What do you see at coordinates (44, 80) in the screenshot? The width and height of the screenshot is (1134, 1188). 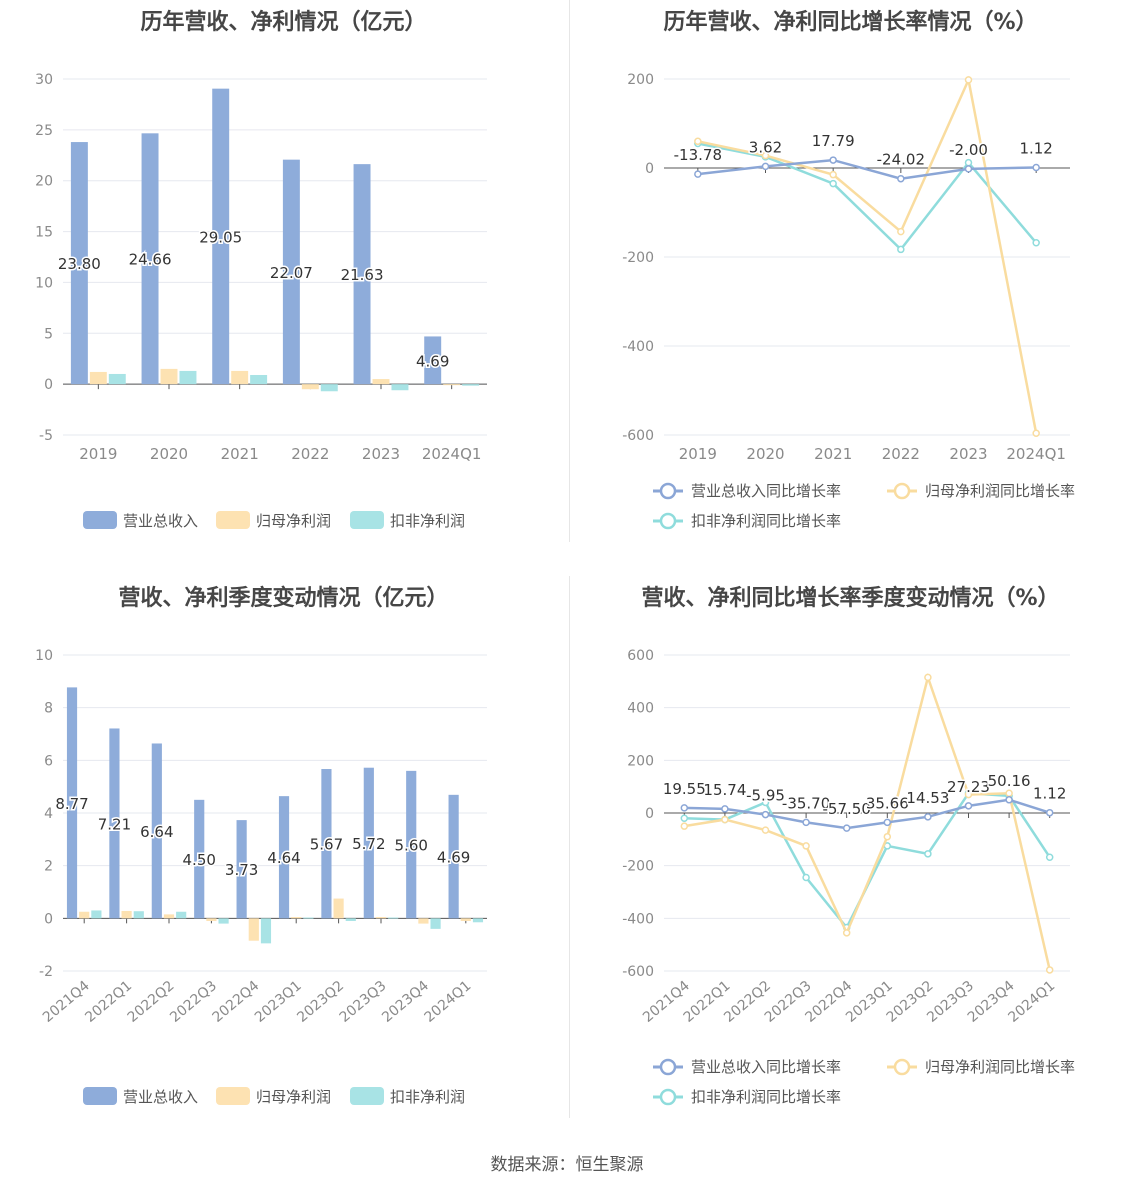 I see `y-tick-label: 30` at bounding box center [44, 80].